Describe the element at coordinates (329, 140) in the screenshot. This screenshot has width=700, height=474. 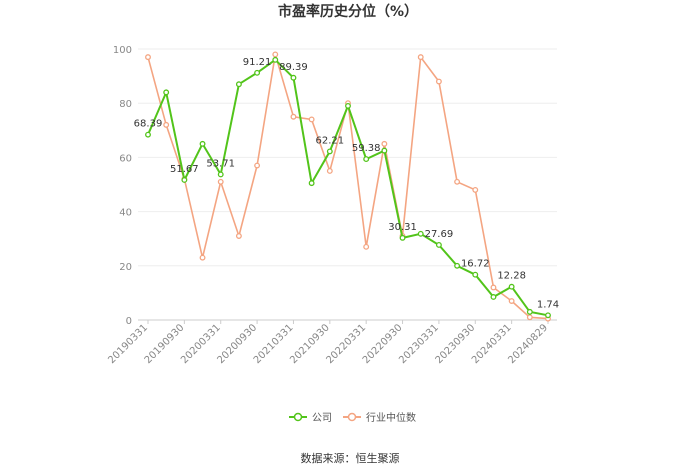
I see `data-label: 62.21` at that location.